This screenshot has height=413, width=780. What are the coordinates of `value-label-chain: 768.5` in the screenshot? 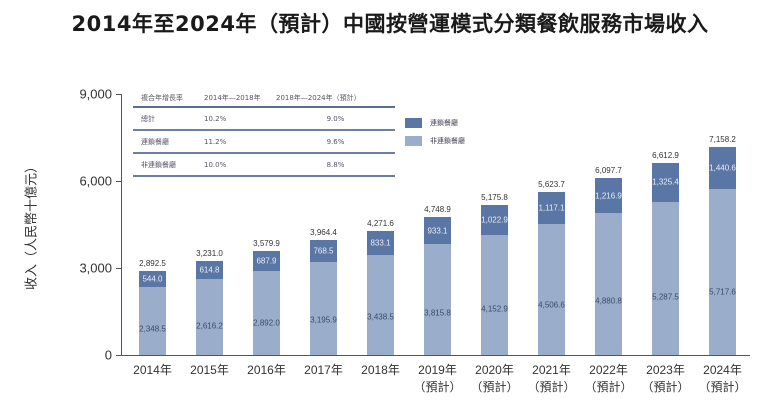 It's located at (323, 251).